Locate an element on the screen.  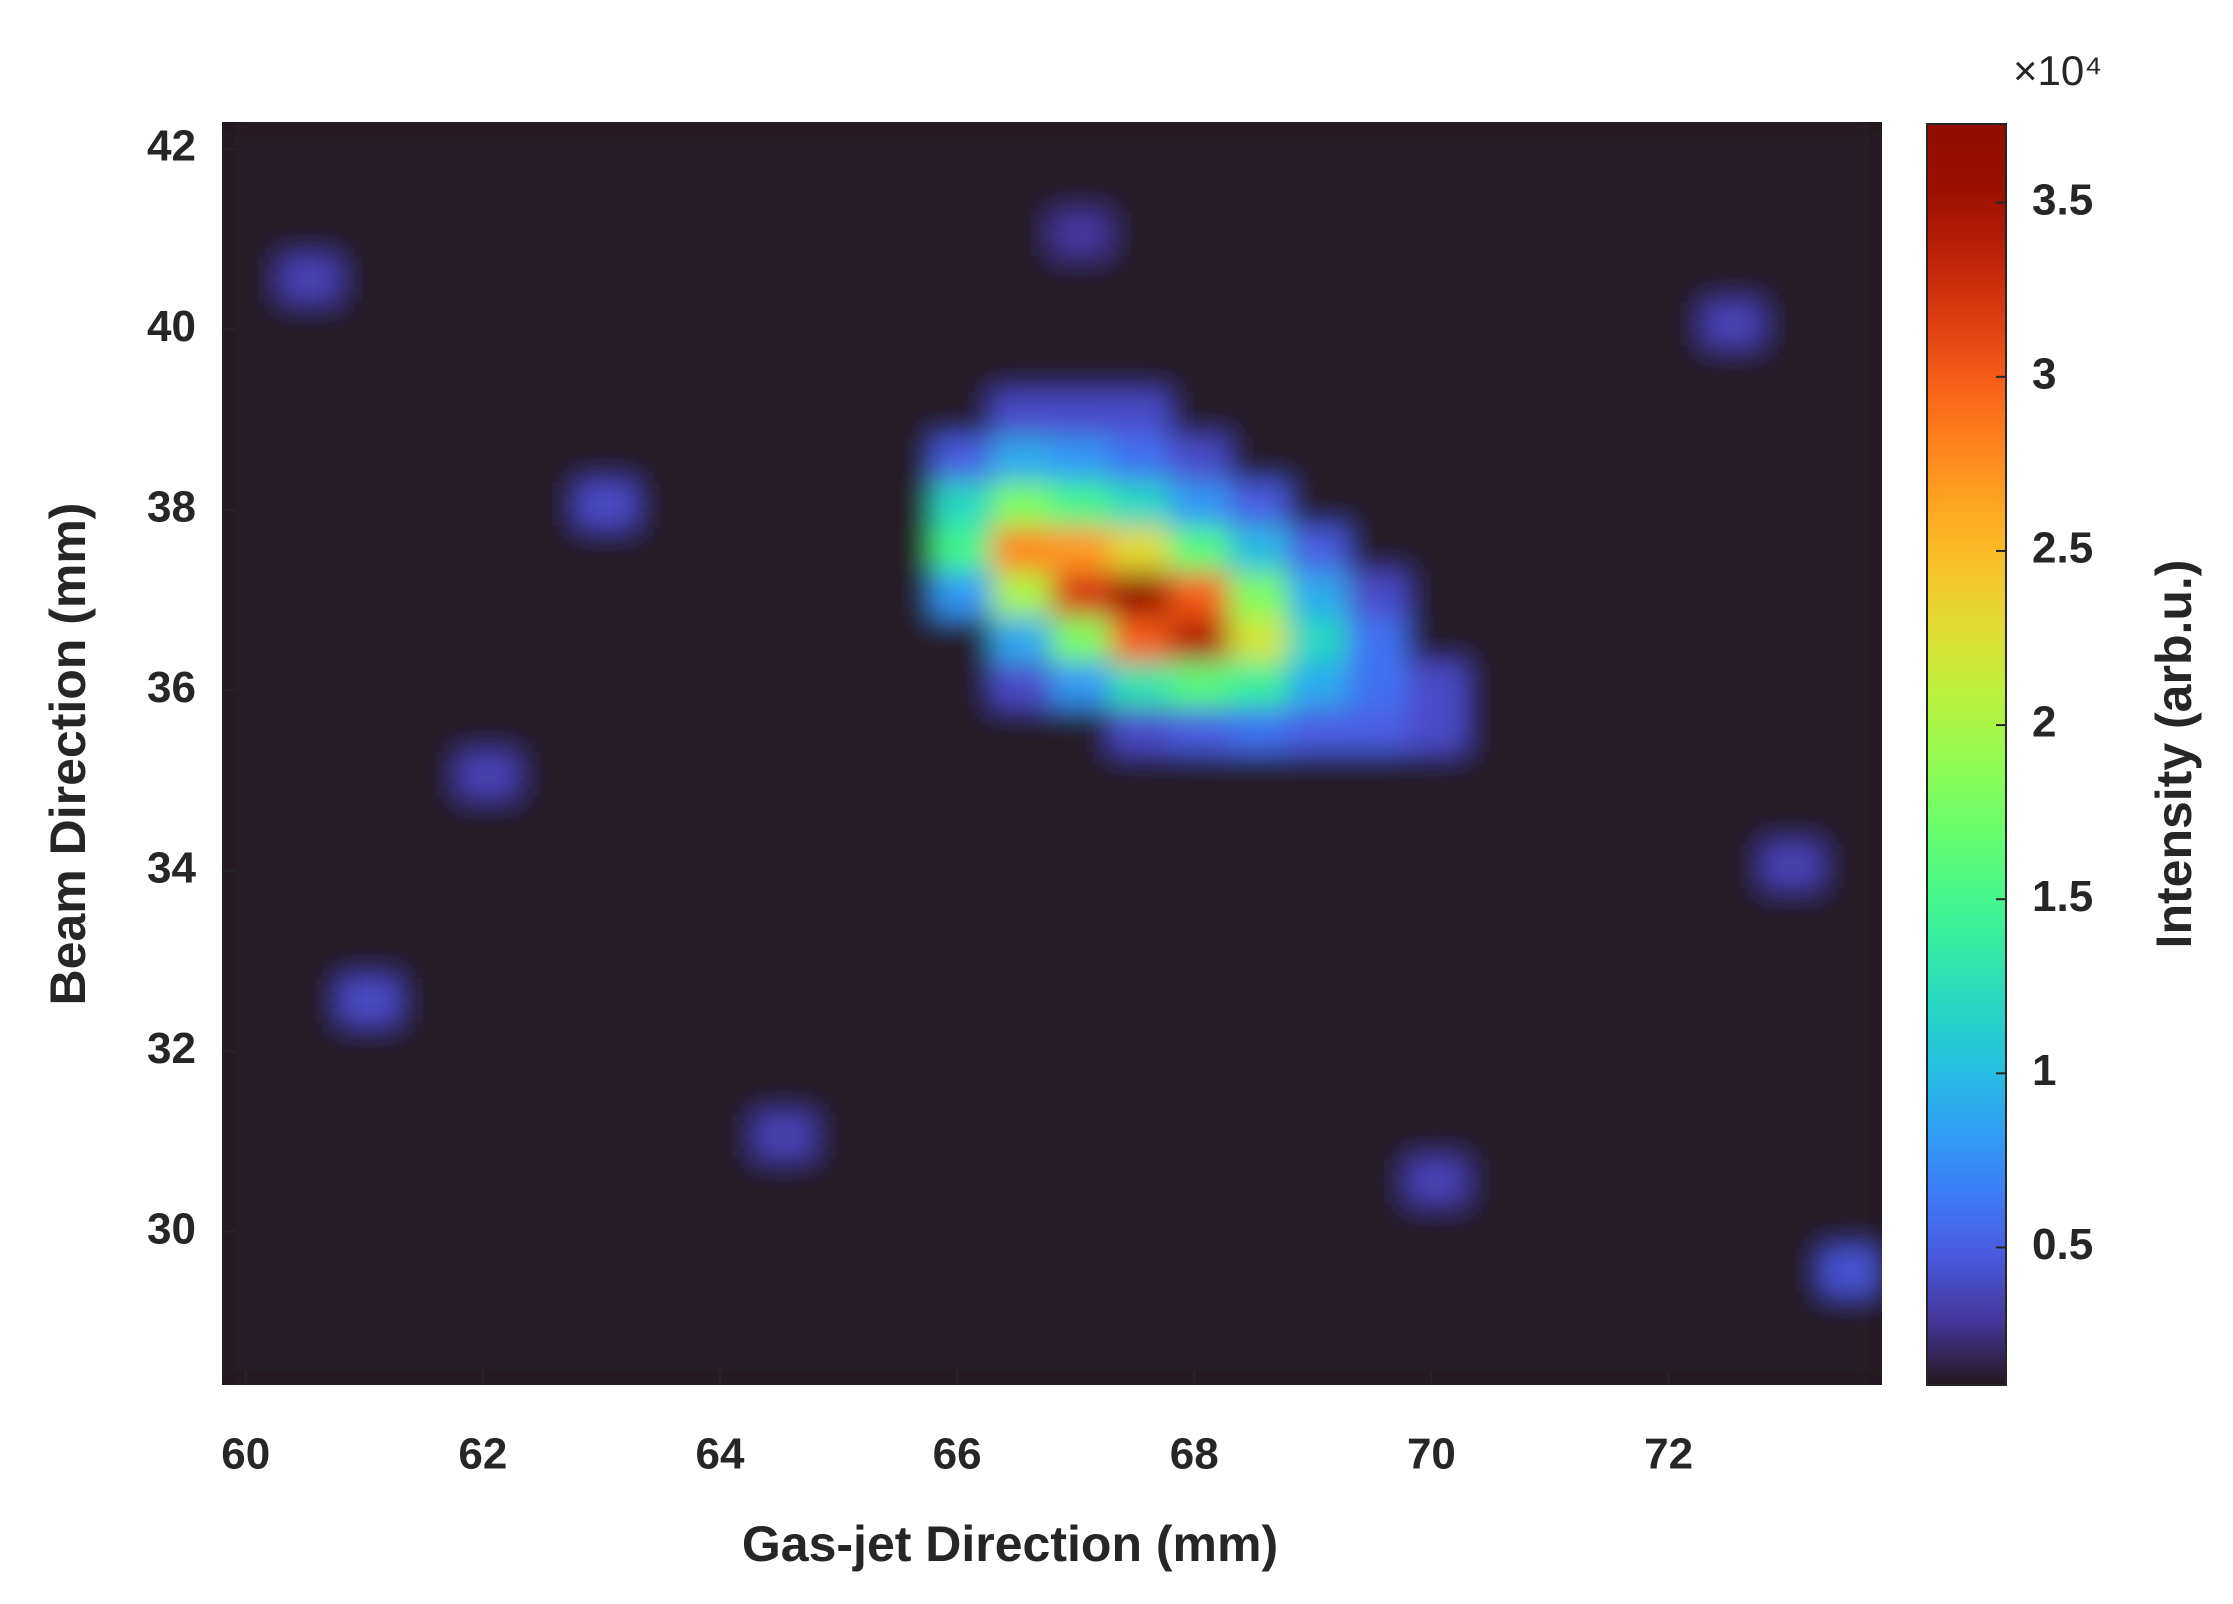
y-tick-label: 34 is located at coordinates (171, 867).